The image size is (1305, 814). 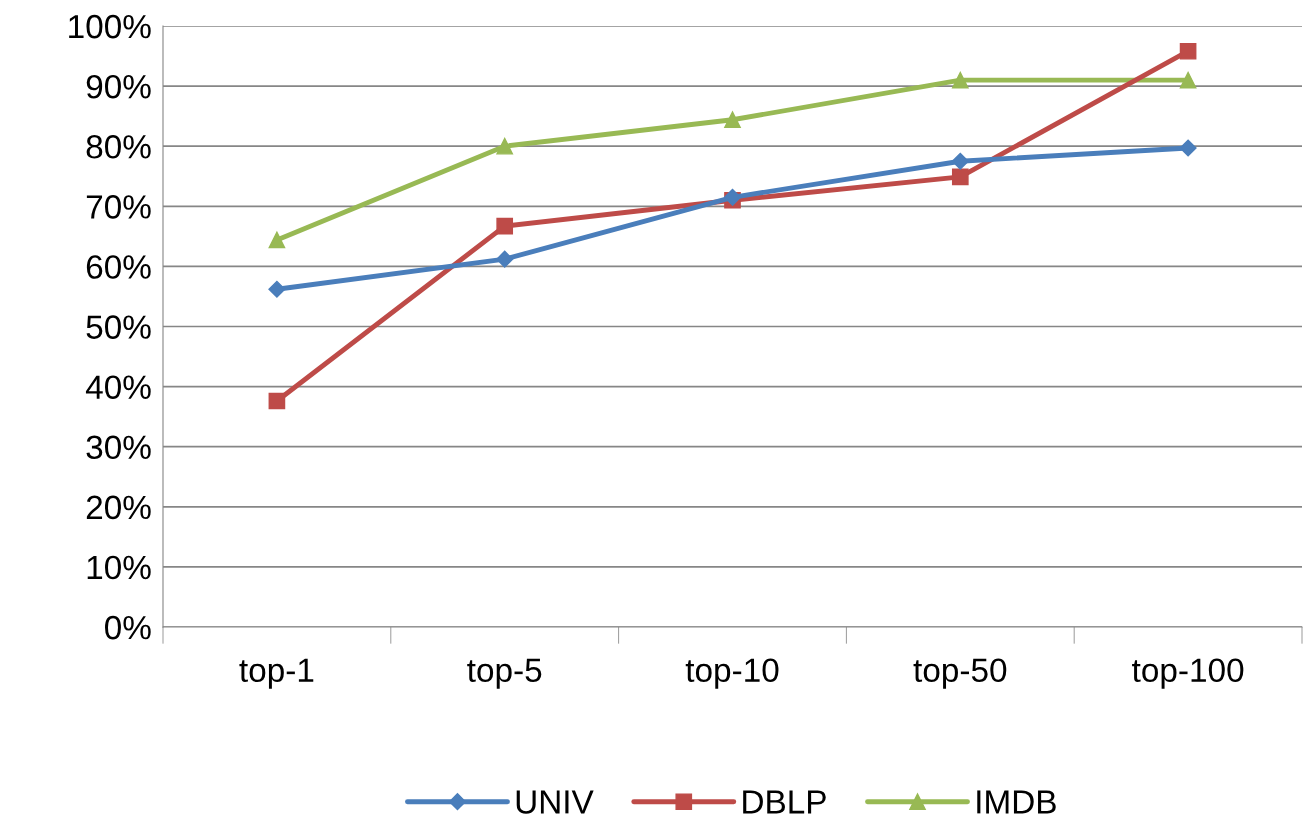 What do you see at coordinates (118, 507) in the screenshot?
I see `y-tick-label: 20%` at bounding box center [118, 507].